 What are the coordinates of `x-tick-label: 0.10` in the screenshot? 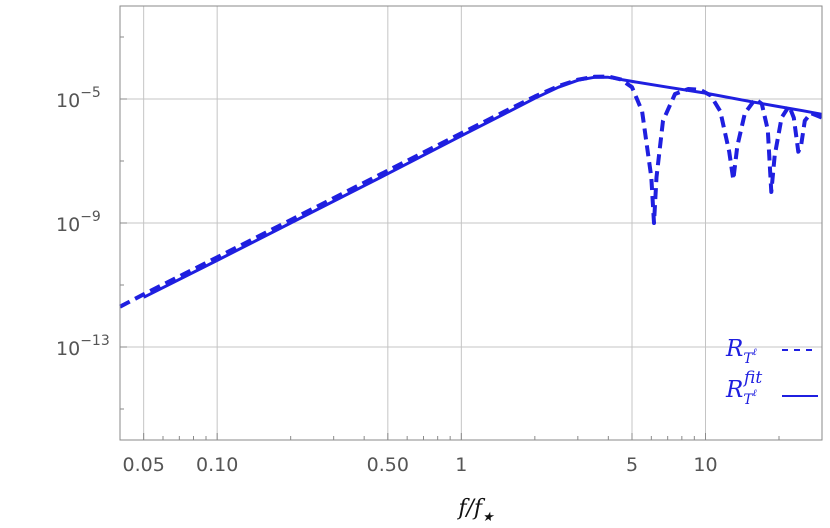 It's located at (217, 465).